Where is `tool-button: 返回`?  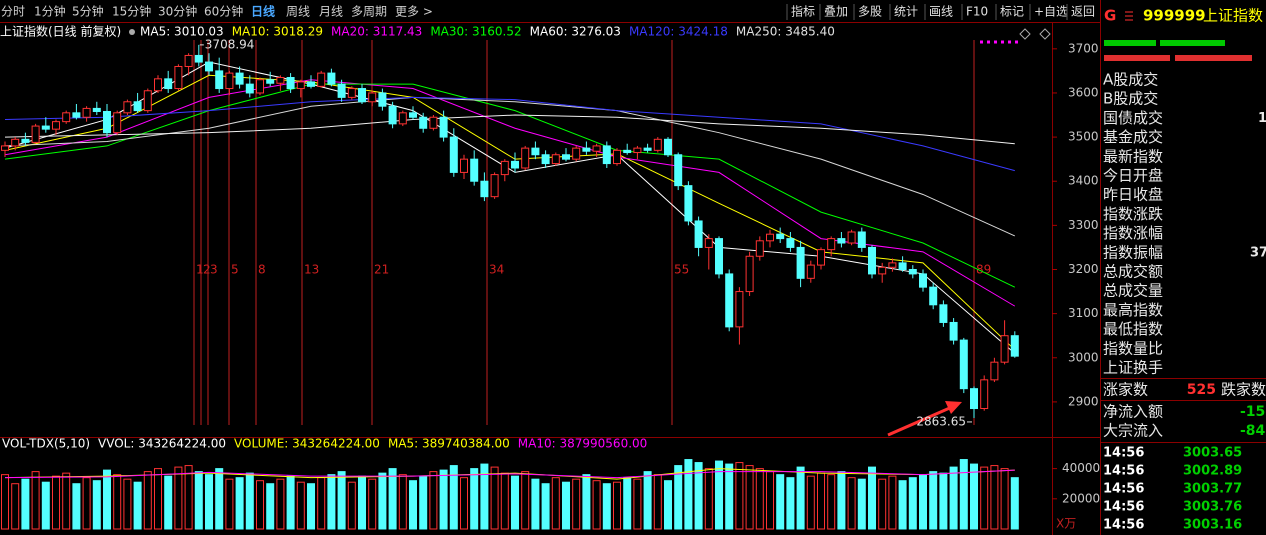 tool-button: 返回 is located at coordinates (1083, 12).